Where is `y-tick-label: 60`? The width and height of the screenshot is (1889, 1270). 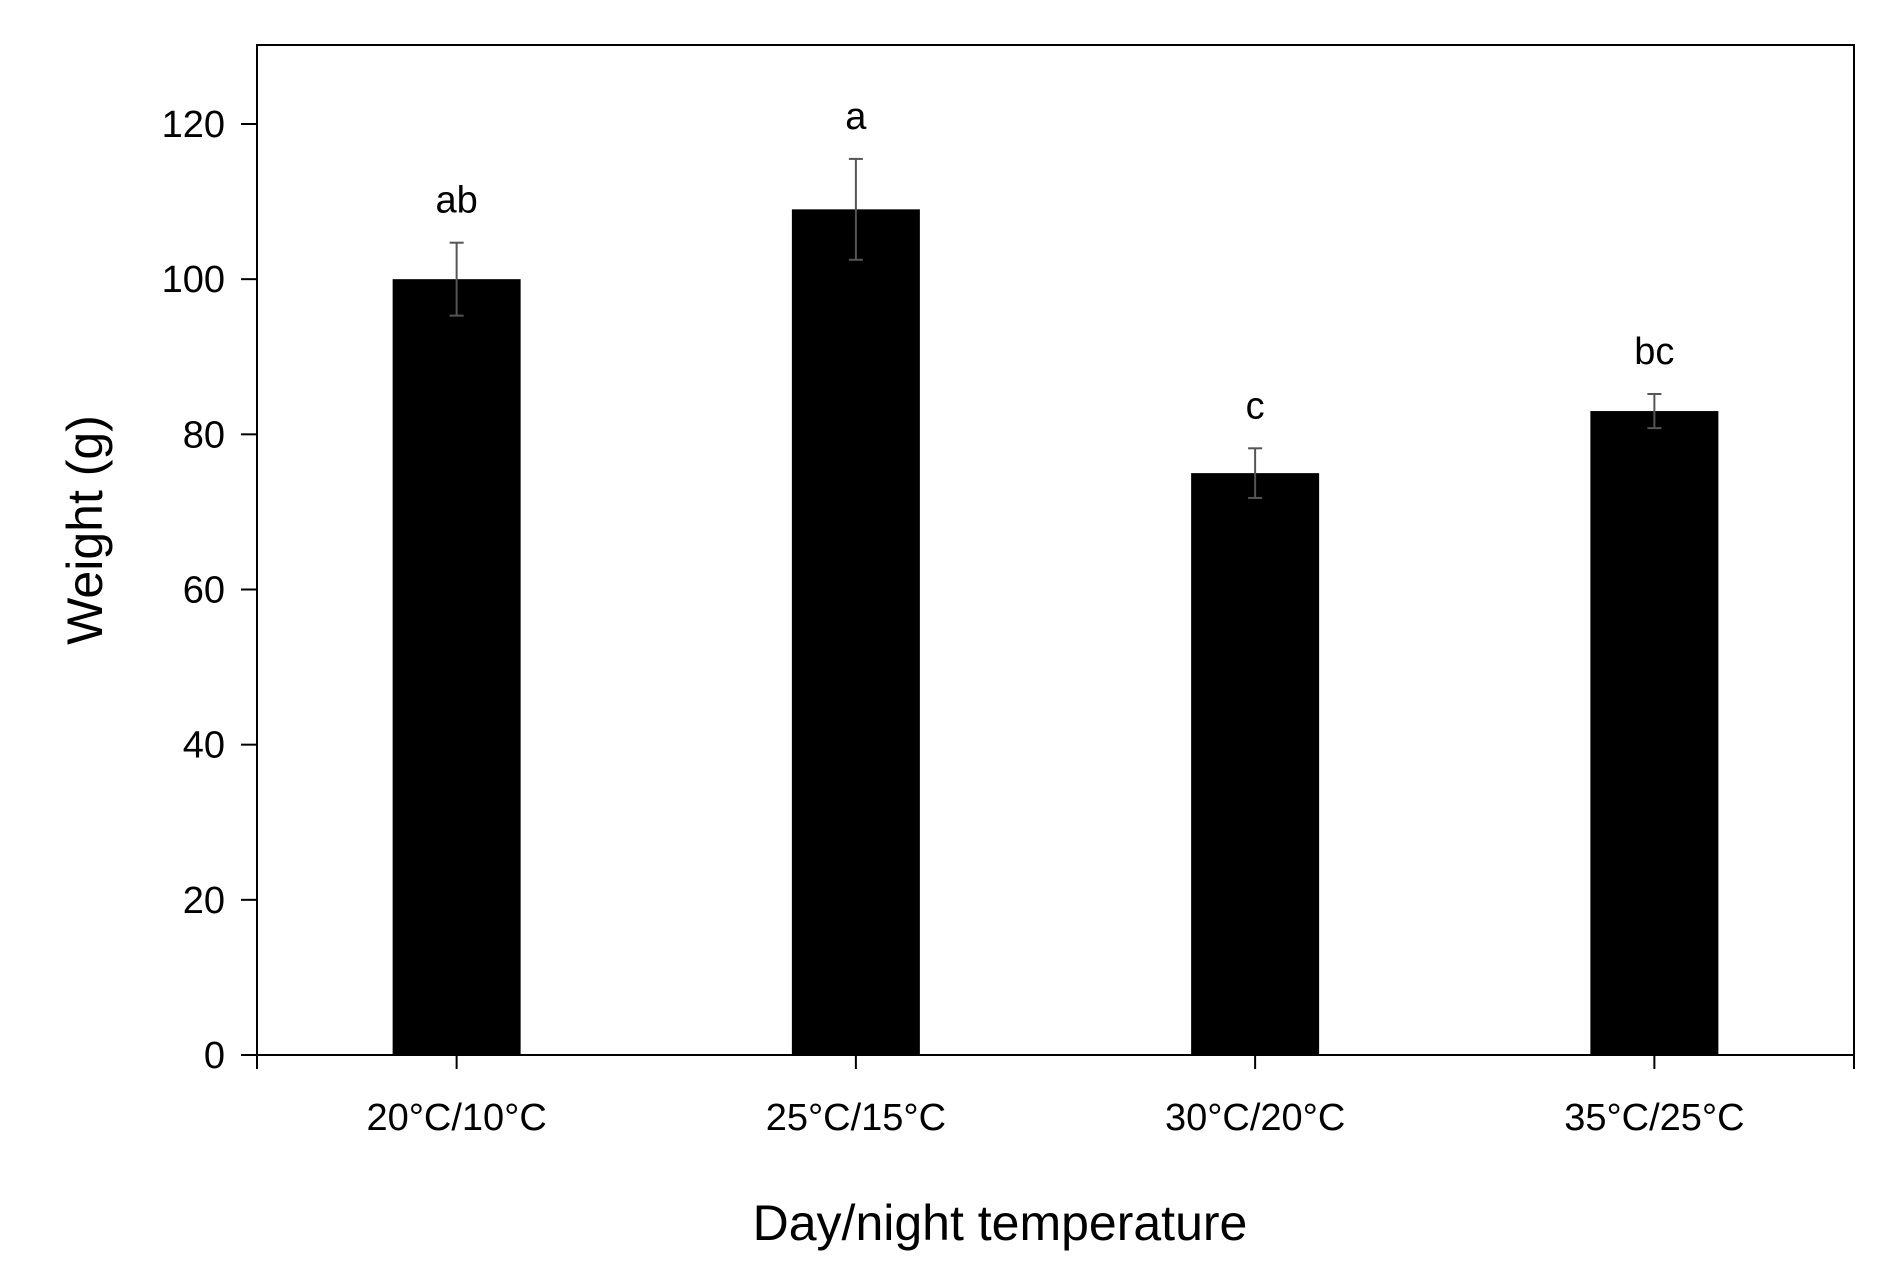
y-tick-label: 60 is located at coordinates (204, 591).